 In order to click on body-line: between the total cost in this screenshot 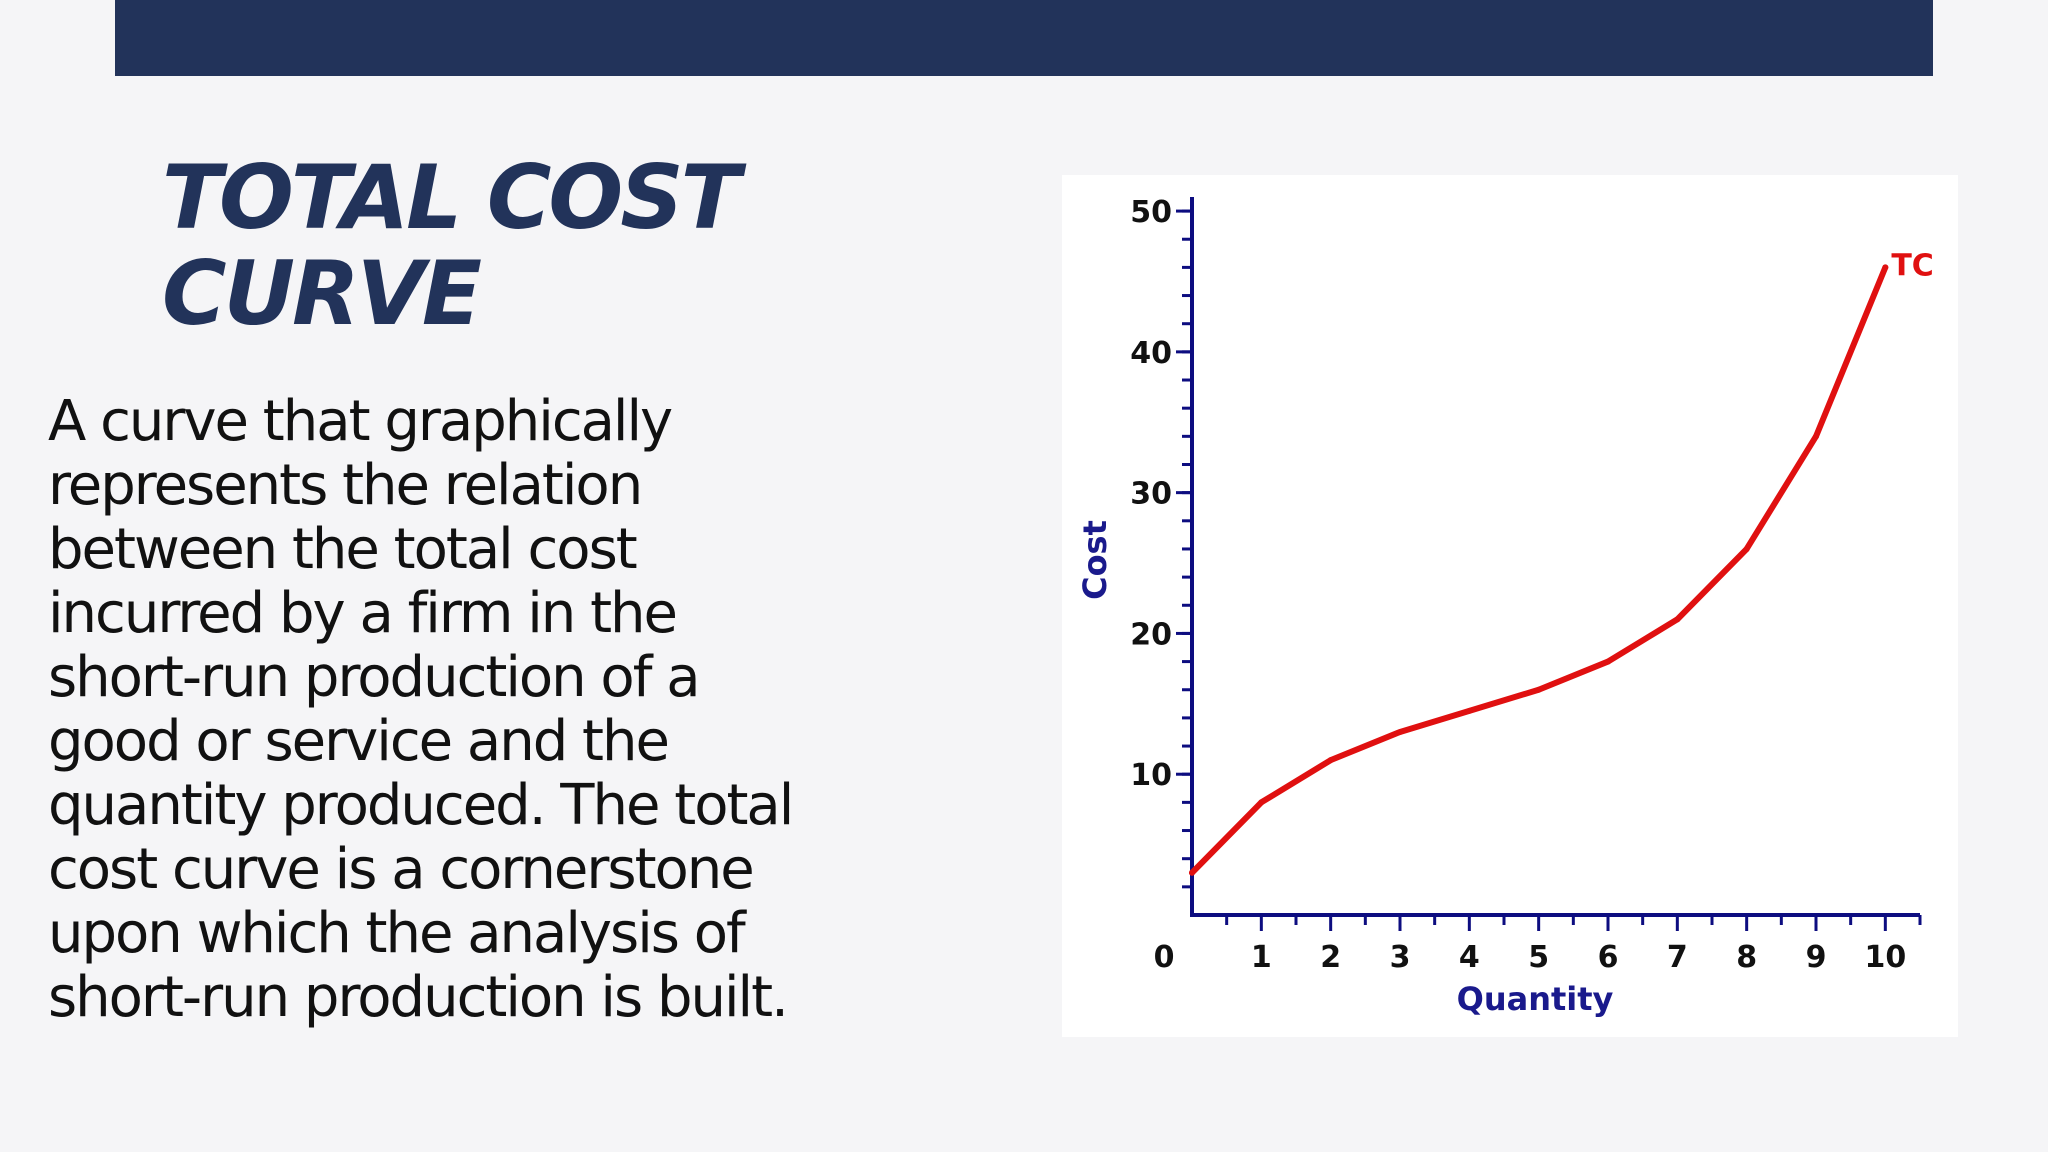, I will do `click(343, 549)`.